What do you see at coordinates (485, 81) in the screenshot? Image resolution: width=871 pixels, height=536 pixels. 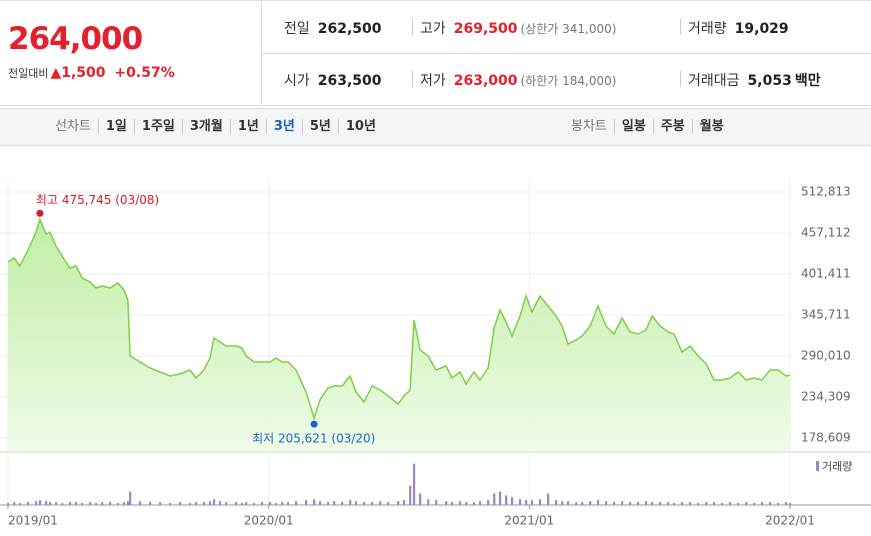 I see `stat-value: 263,000` at bounding box center [485, 81].